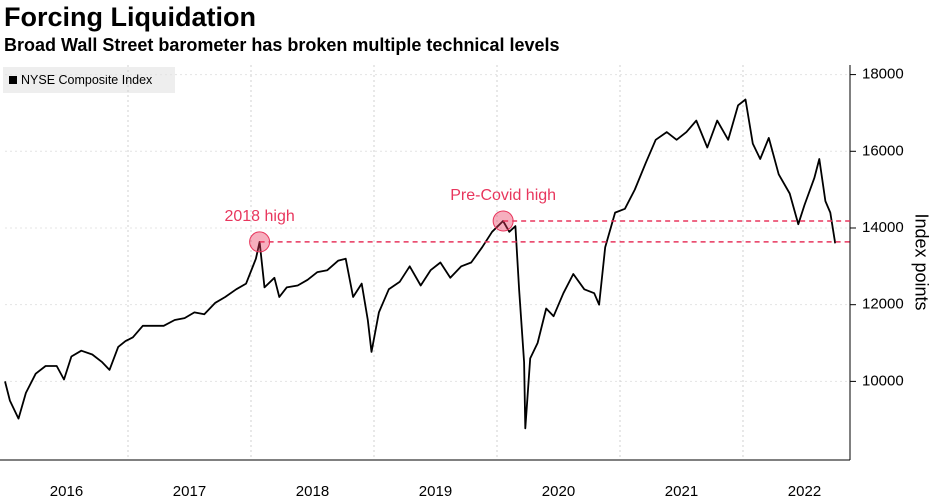  What do you see at coordinates (883, 227) in the screenshot?
I see `y-tick-label: 14000` at bounding box center [883, 227].